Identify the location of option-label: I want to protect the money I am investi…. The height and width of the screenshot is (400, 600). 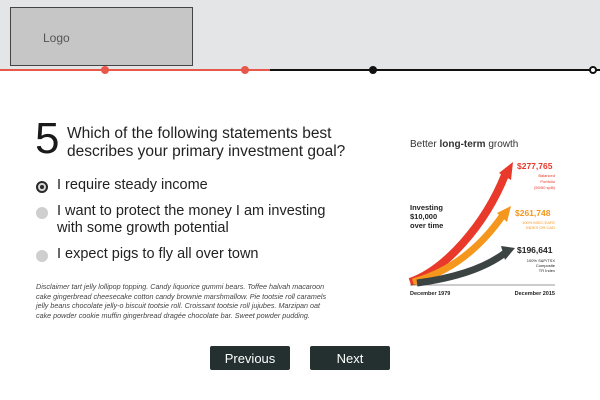
(191, 219).